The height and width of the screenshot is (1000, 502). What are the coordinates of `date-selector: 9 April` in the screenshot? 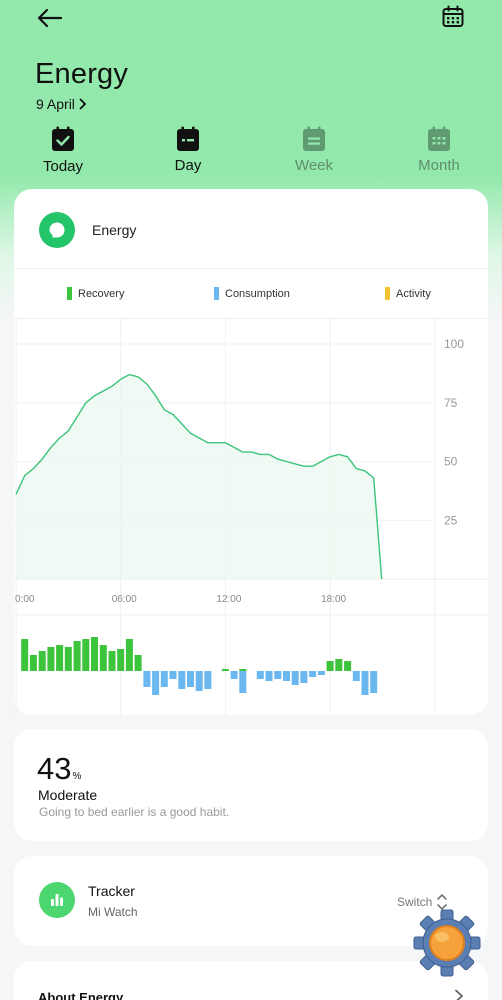 It's located at (61, 104).